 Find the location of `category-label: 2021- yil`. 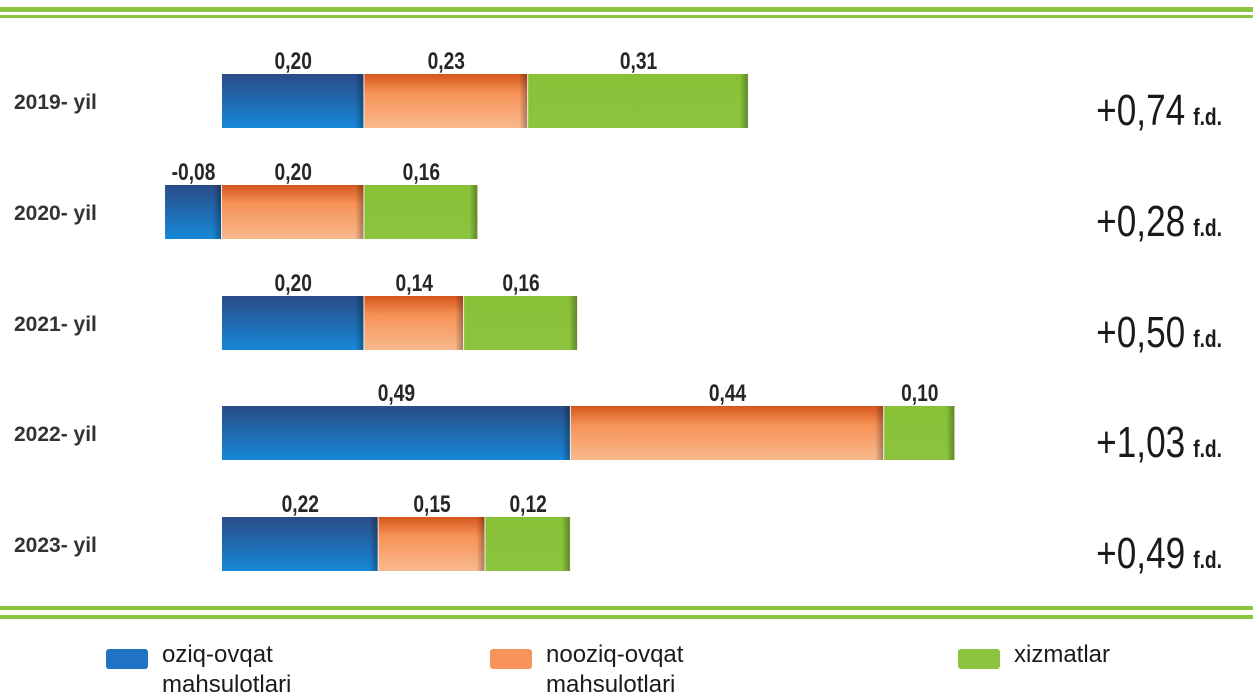

category-label: 2021- yil is located at coordinates (55, 324).